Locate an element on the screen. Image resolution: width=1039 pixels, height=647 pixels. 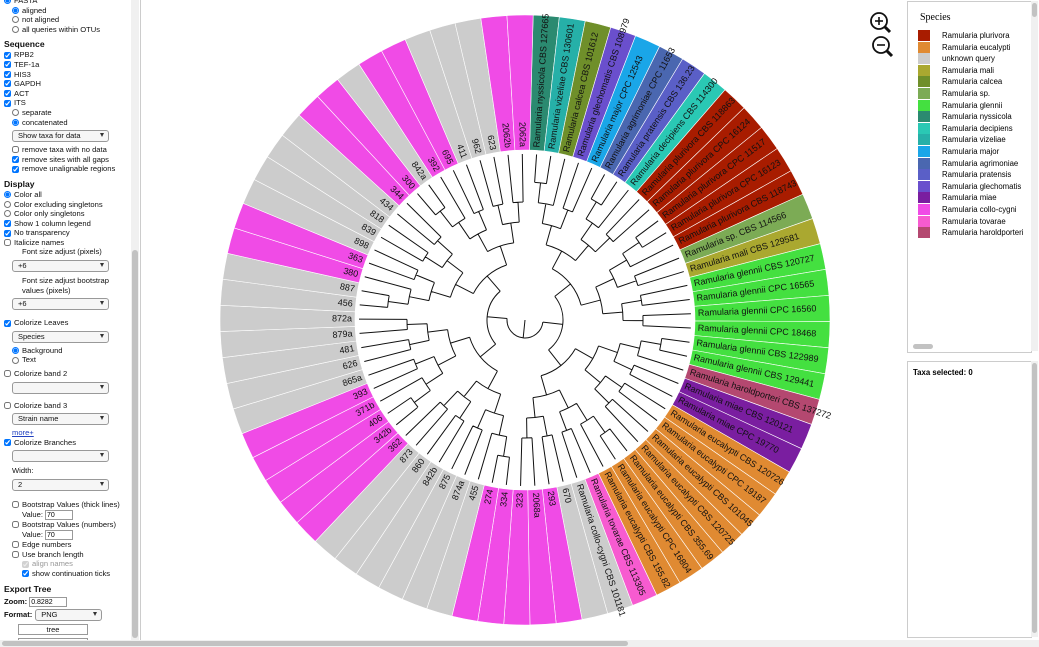
checkbox-option: Italicize names is located at coordinates (66, 243).